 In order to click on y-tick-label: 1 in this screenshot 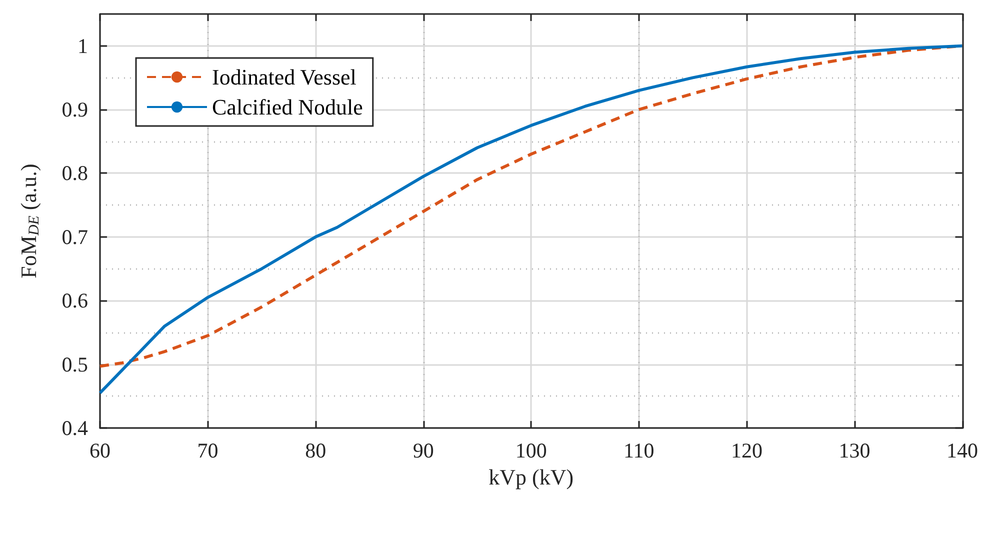, I will do `click(83, 46)`.